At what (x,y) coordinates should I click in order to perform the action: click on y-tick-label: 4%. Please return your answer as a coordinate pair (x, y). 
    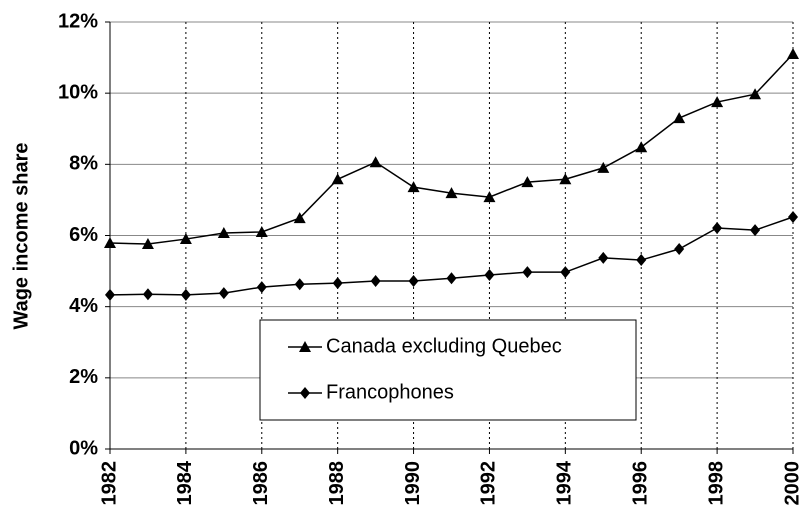
    Looking at the image, I should click on (83, 306).